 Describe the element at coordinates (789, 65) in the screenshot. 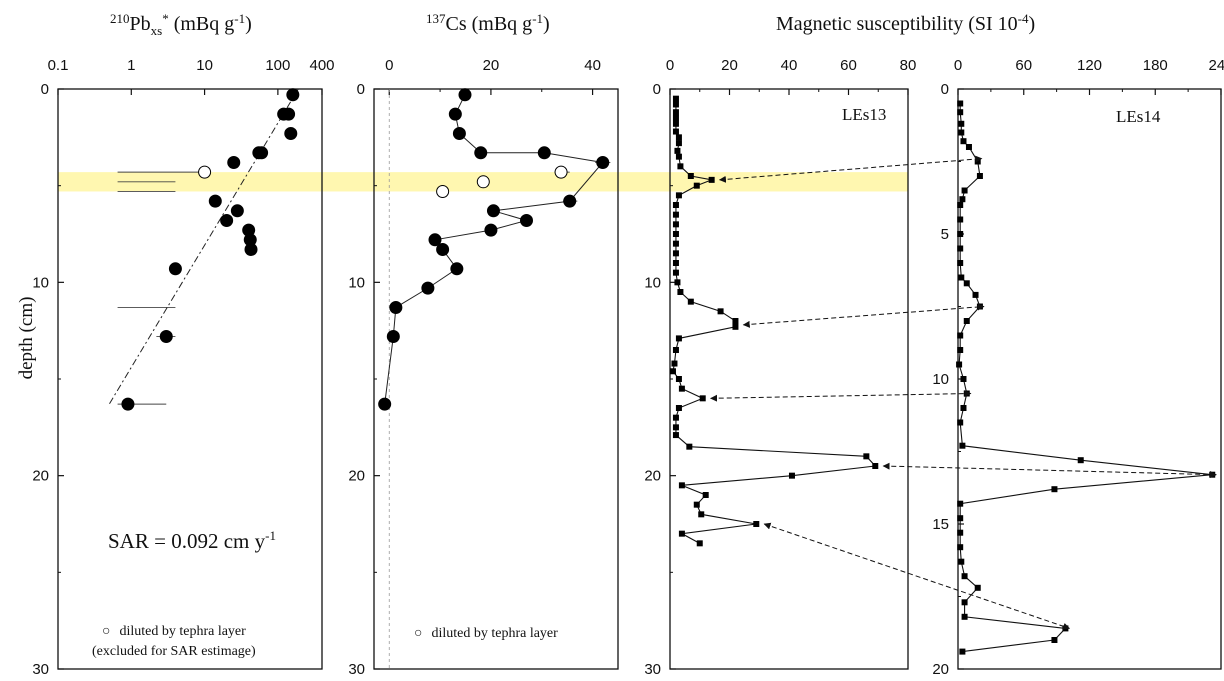

I see `ms_les13-x-tick-label: 40` at that location.